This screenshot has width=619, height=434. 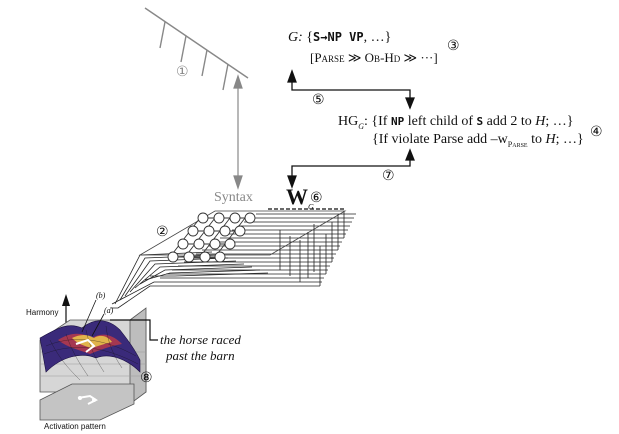 What do you see at coordinates (134, 330) in the screenshot?
I see `sentence-connector` at bounding box center [134, 330].